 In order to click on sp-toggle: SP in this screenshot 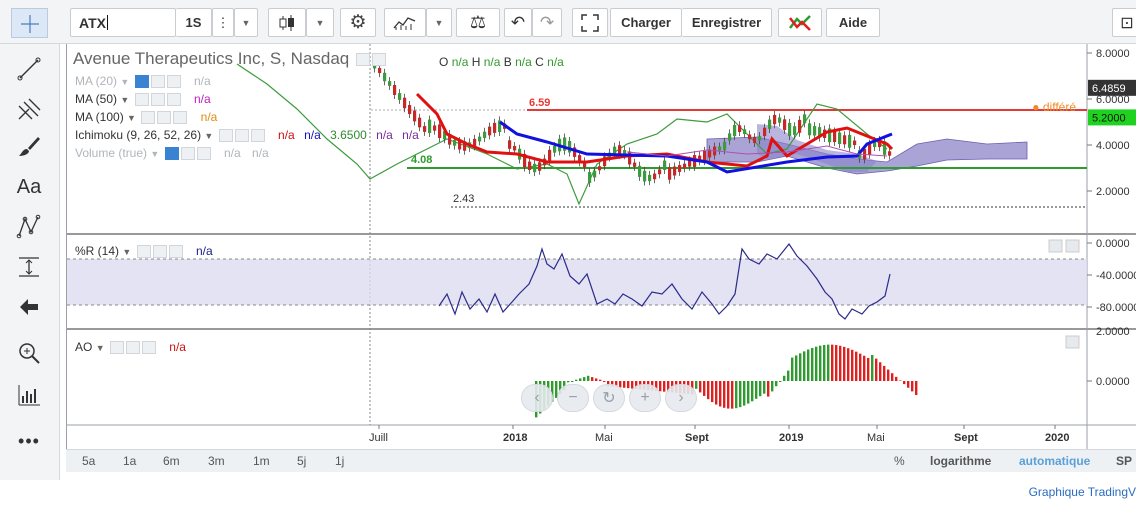, I will do `click(1124, 461)`.